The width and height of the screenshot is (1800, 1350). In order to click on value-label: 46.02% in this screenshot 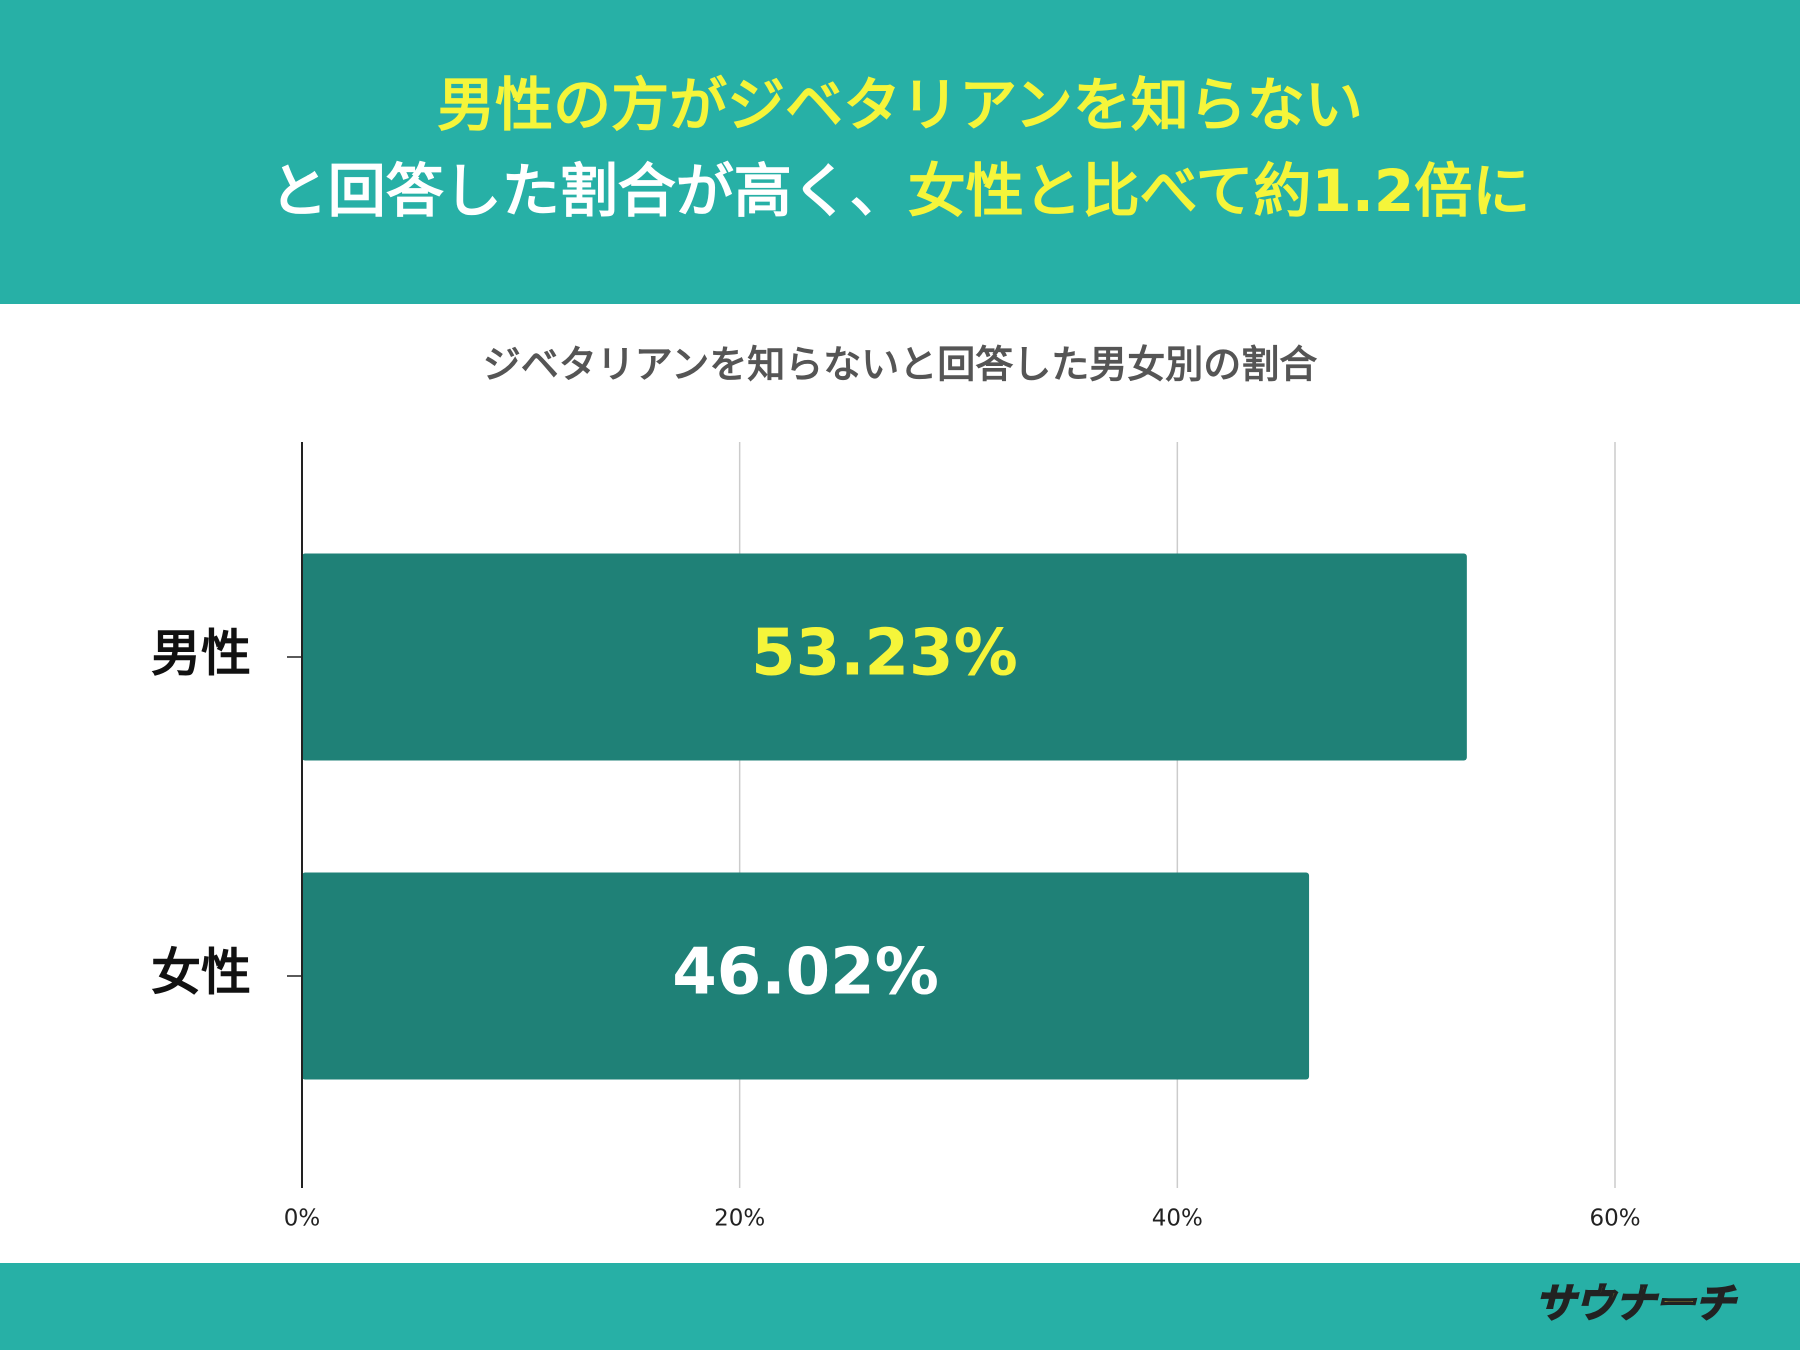, I will do `click(805, 973)`.